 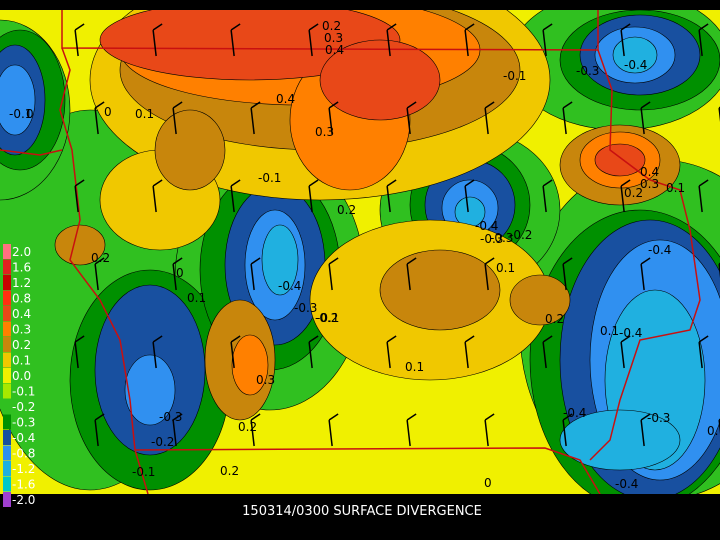 I want to click on legend-label: -0.1, so click(x=23, y=392).